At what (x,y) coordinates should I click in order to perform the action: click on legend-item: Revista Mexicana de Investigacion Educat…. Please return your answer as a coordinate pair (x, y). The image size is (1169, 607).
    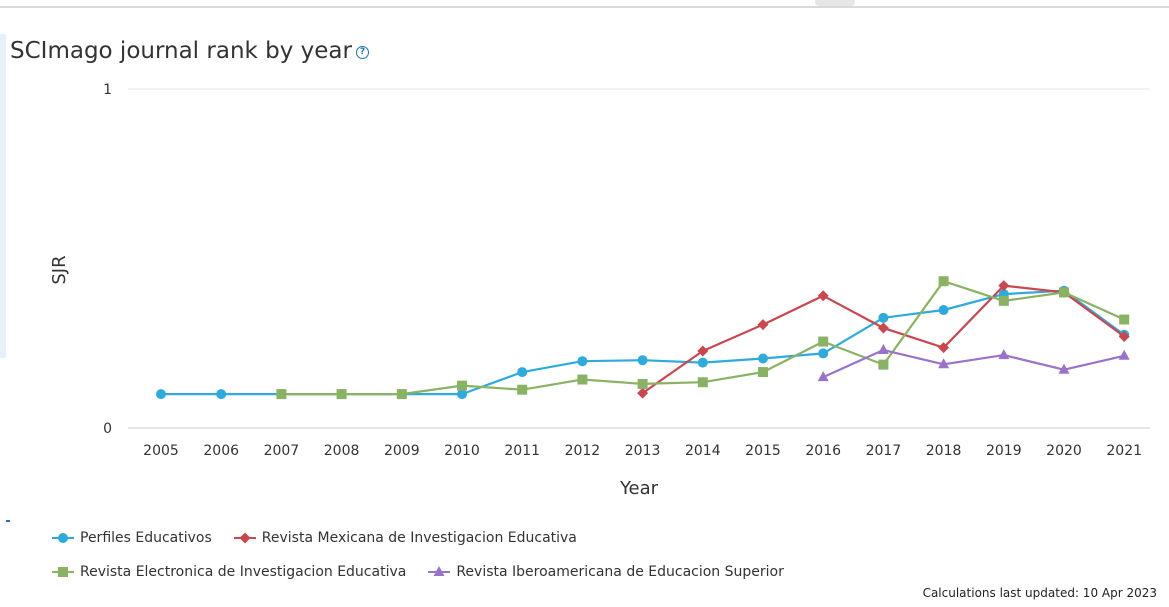
    Looking at the image, I should click on (405, 538).